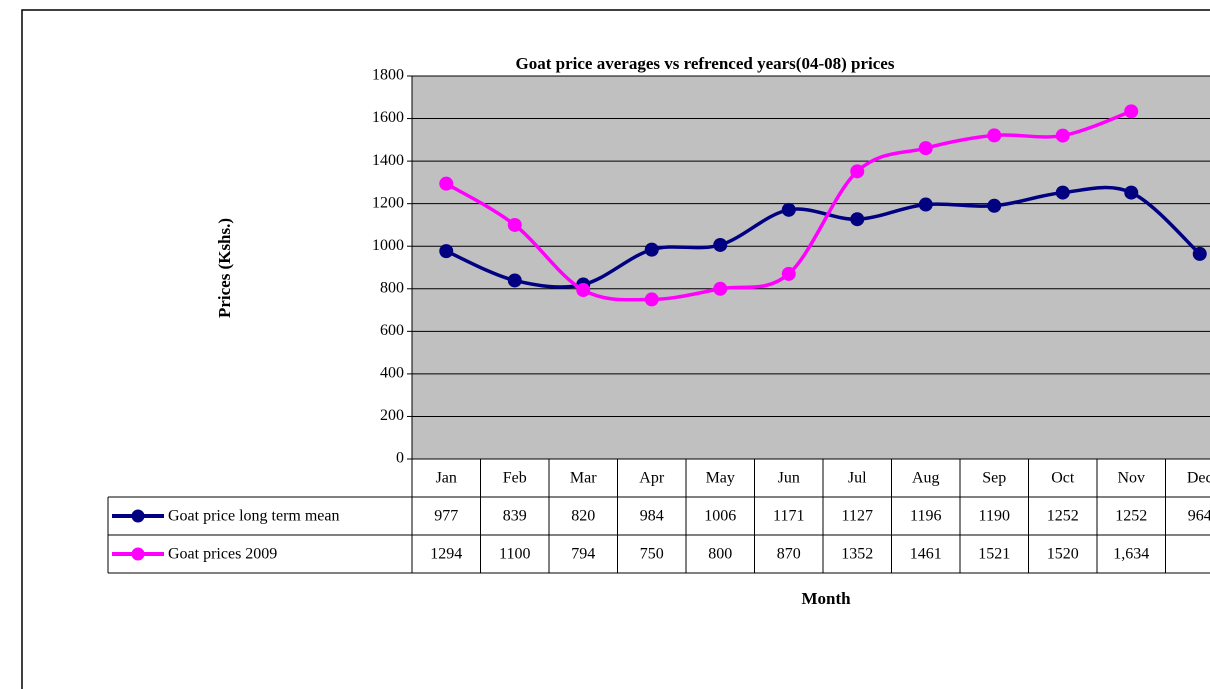  What do you see at coordinates (446, 478) in the screenshot?
I see `x-tick-label: Jan` at bounding box center [446, 478].